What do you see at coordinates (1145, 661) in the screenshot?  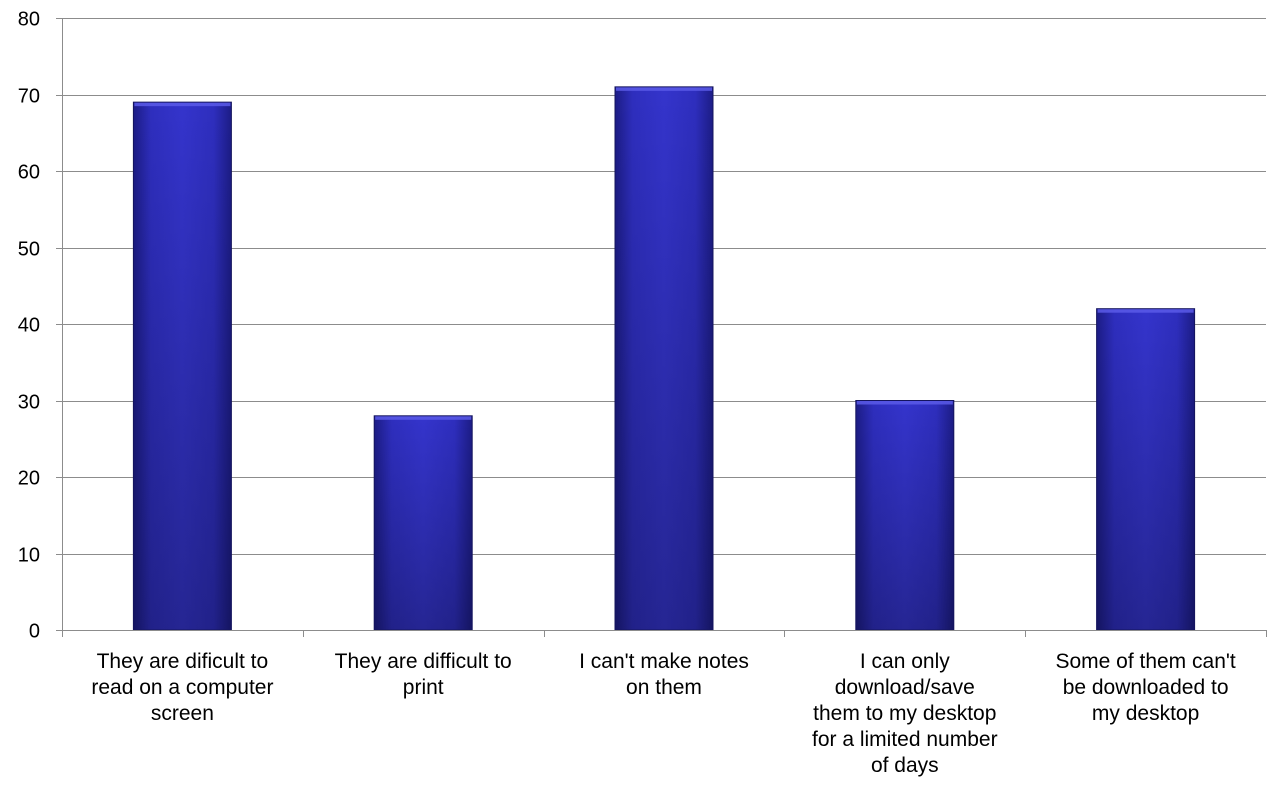 I see `x-category-label-line: Some of them can't` at bounding box center [1145, 661].